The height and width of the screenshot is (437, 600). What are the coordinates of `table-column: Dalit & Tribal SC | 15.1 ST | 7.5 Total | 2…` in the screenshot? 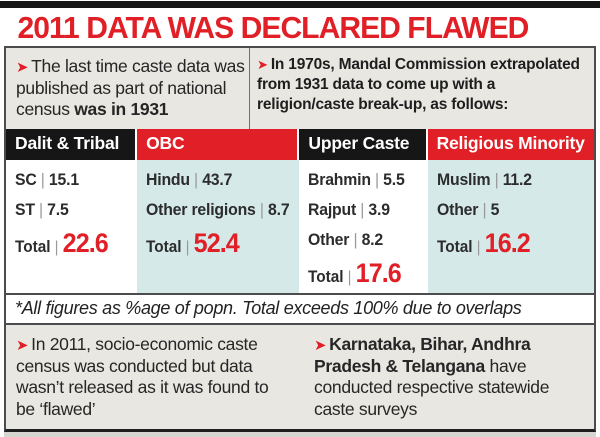 It's located at (72, 211).